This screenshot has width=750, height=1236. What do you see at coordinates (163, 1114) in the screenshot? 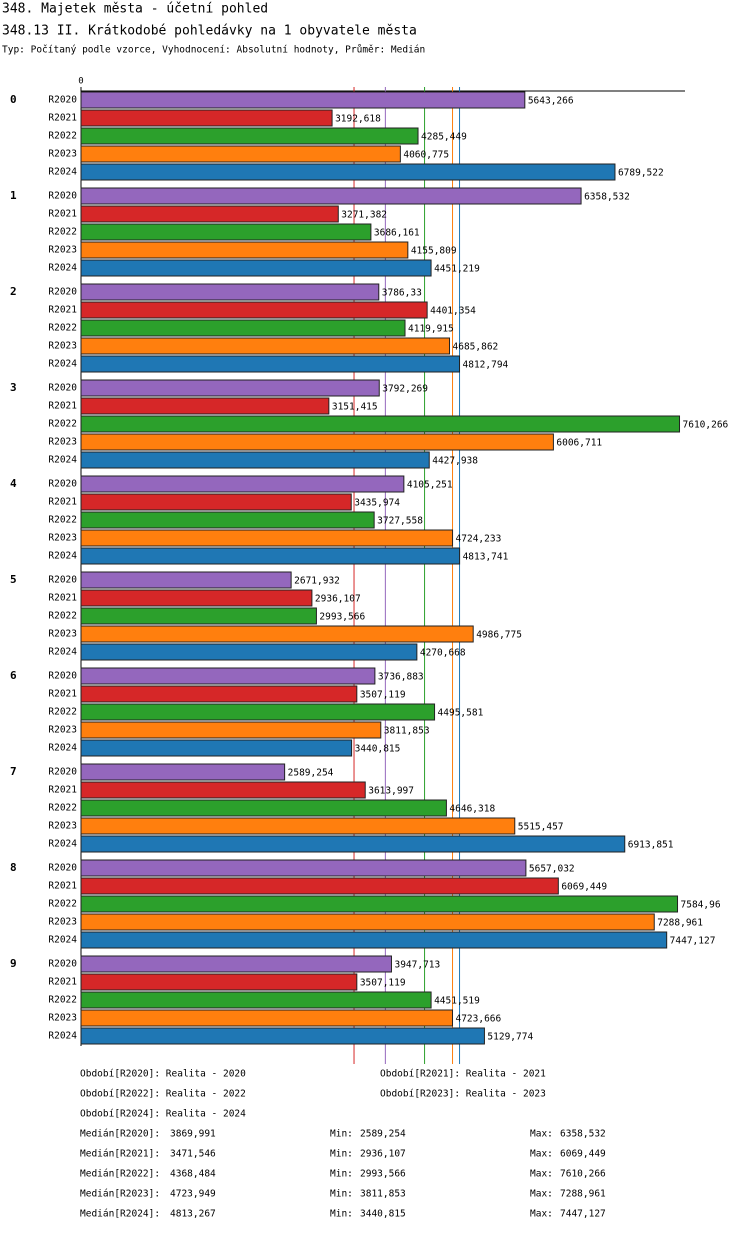
I see `legend-entry: Období[R2024]: Realita - 2024` at bounding box center [163, 1114].